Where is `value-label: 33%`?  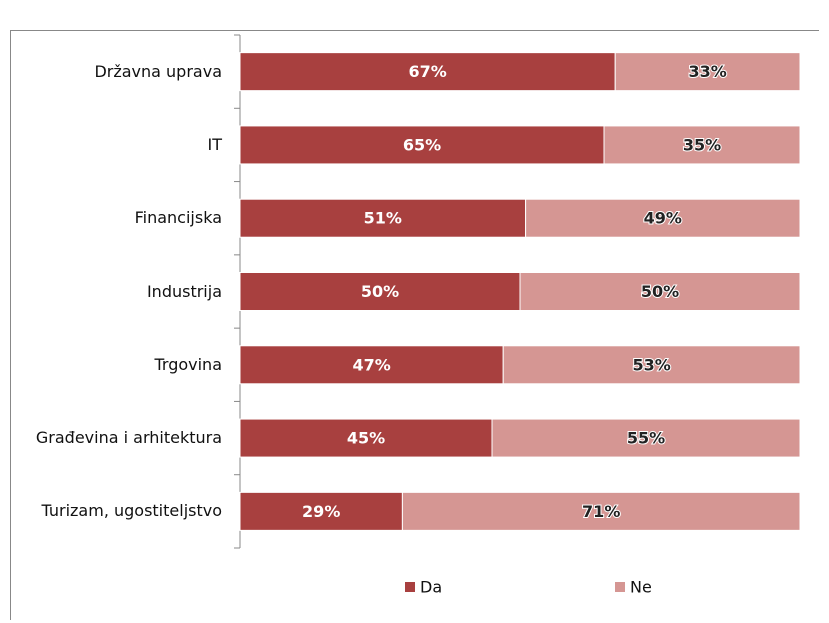
value-label: 33% is located at coordinates (707, 71).